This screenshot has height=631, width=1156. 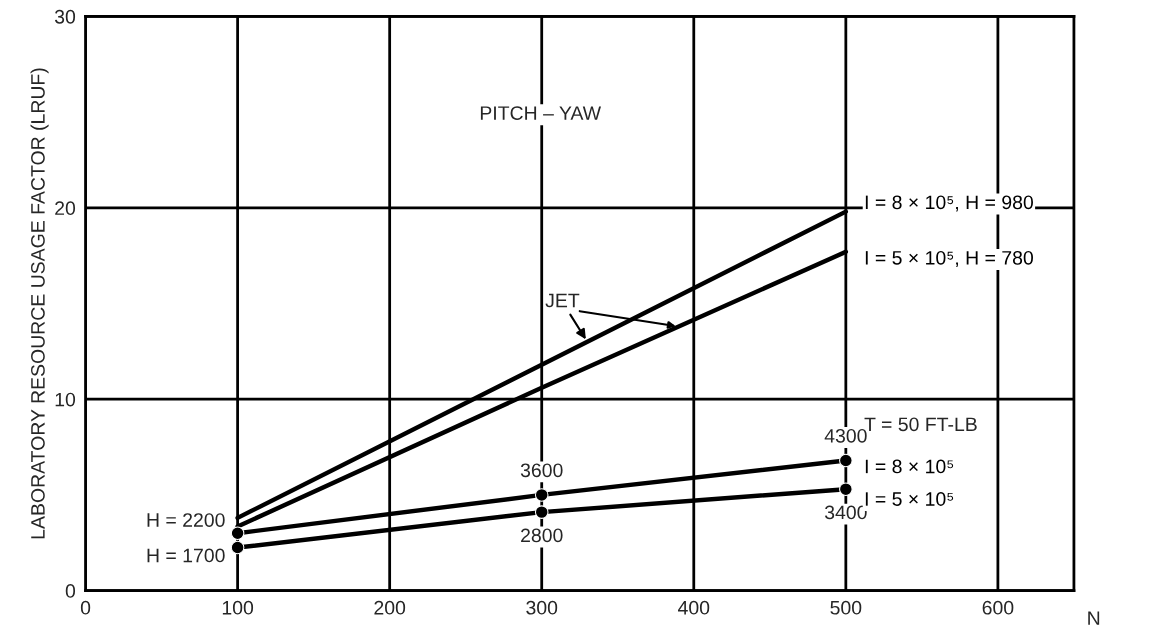 I want to click on y-tick-label: 20, so click(x=65, y=208).